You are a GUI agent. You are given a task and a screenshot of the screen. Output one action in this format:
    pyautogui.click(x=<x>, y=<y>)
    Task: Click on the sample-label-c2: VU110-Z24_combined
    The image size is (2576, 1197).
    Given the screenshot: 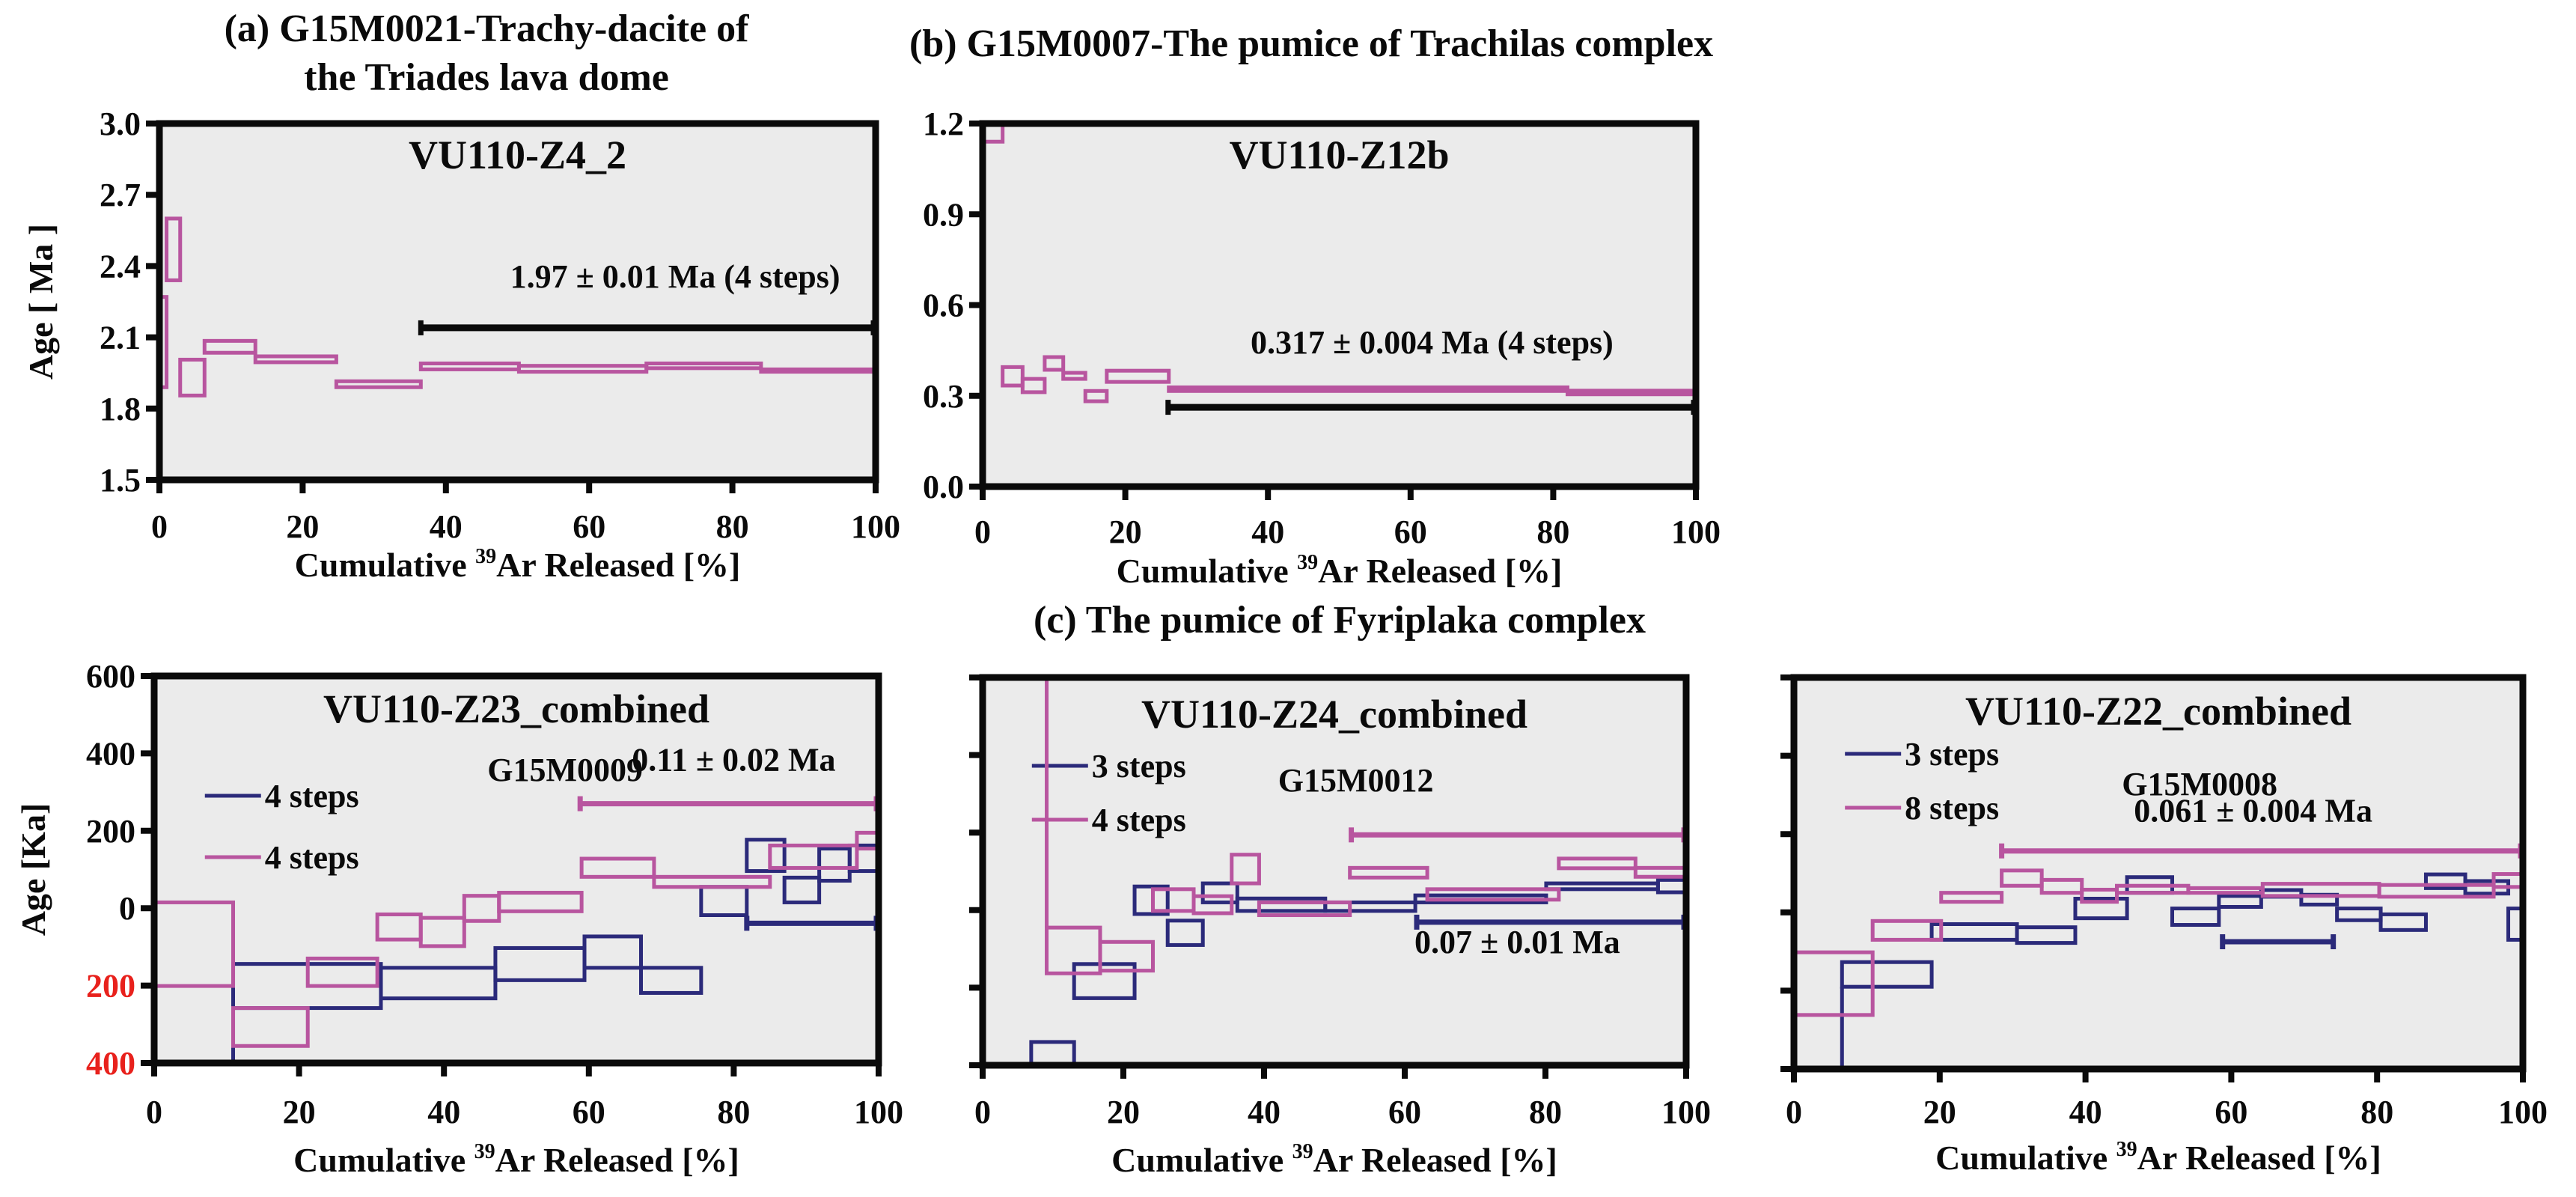 What is the action you would take?
    pyautogui.click(x=1334, y=714)
    